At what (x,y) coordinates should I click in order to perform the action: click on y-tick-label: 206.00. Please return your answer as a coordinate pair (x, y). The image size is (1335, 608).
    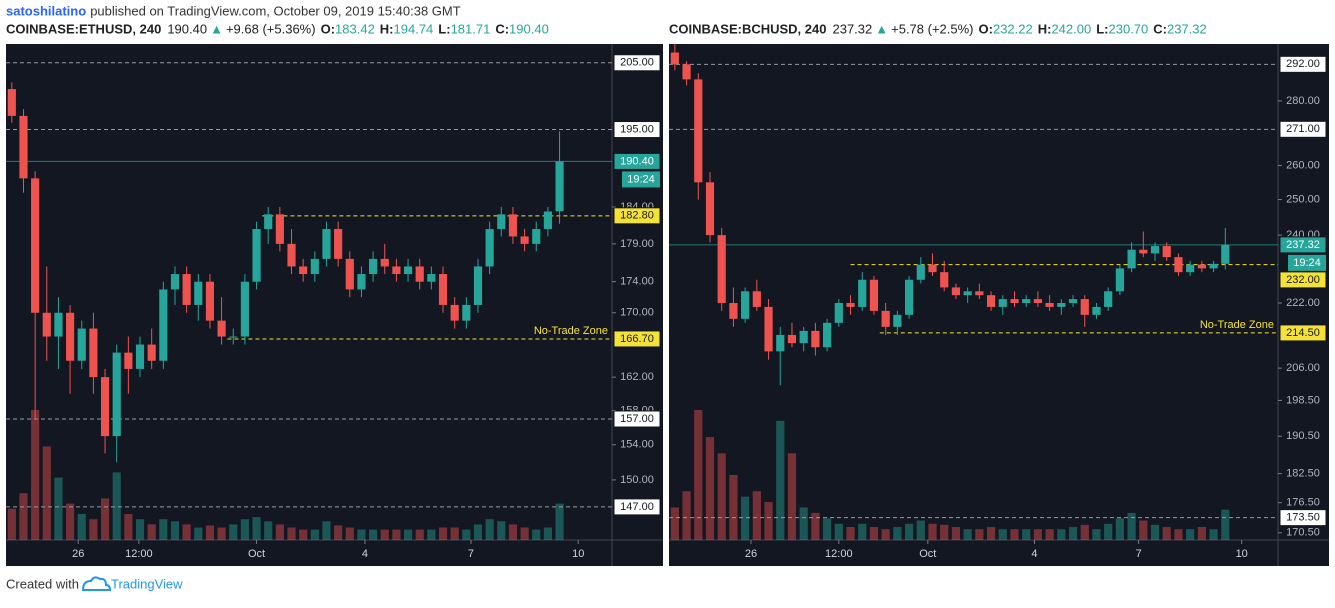
    Looking at the image, I should click on (1303, 368).